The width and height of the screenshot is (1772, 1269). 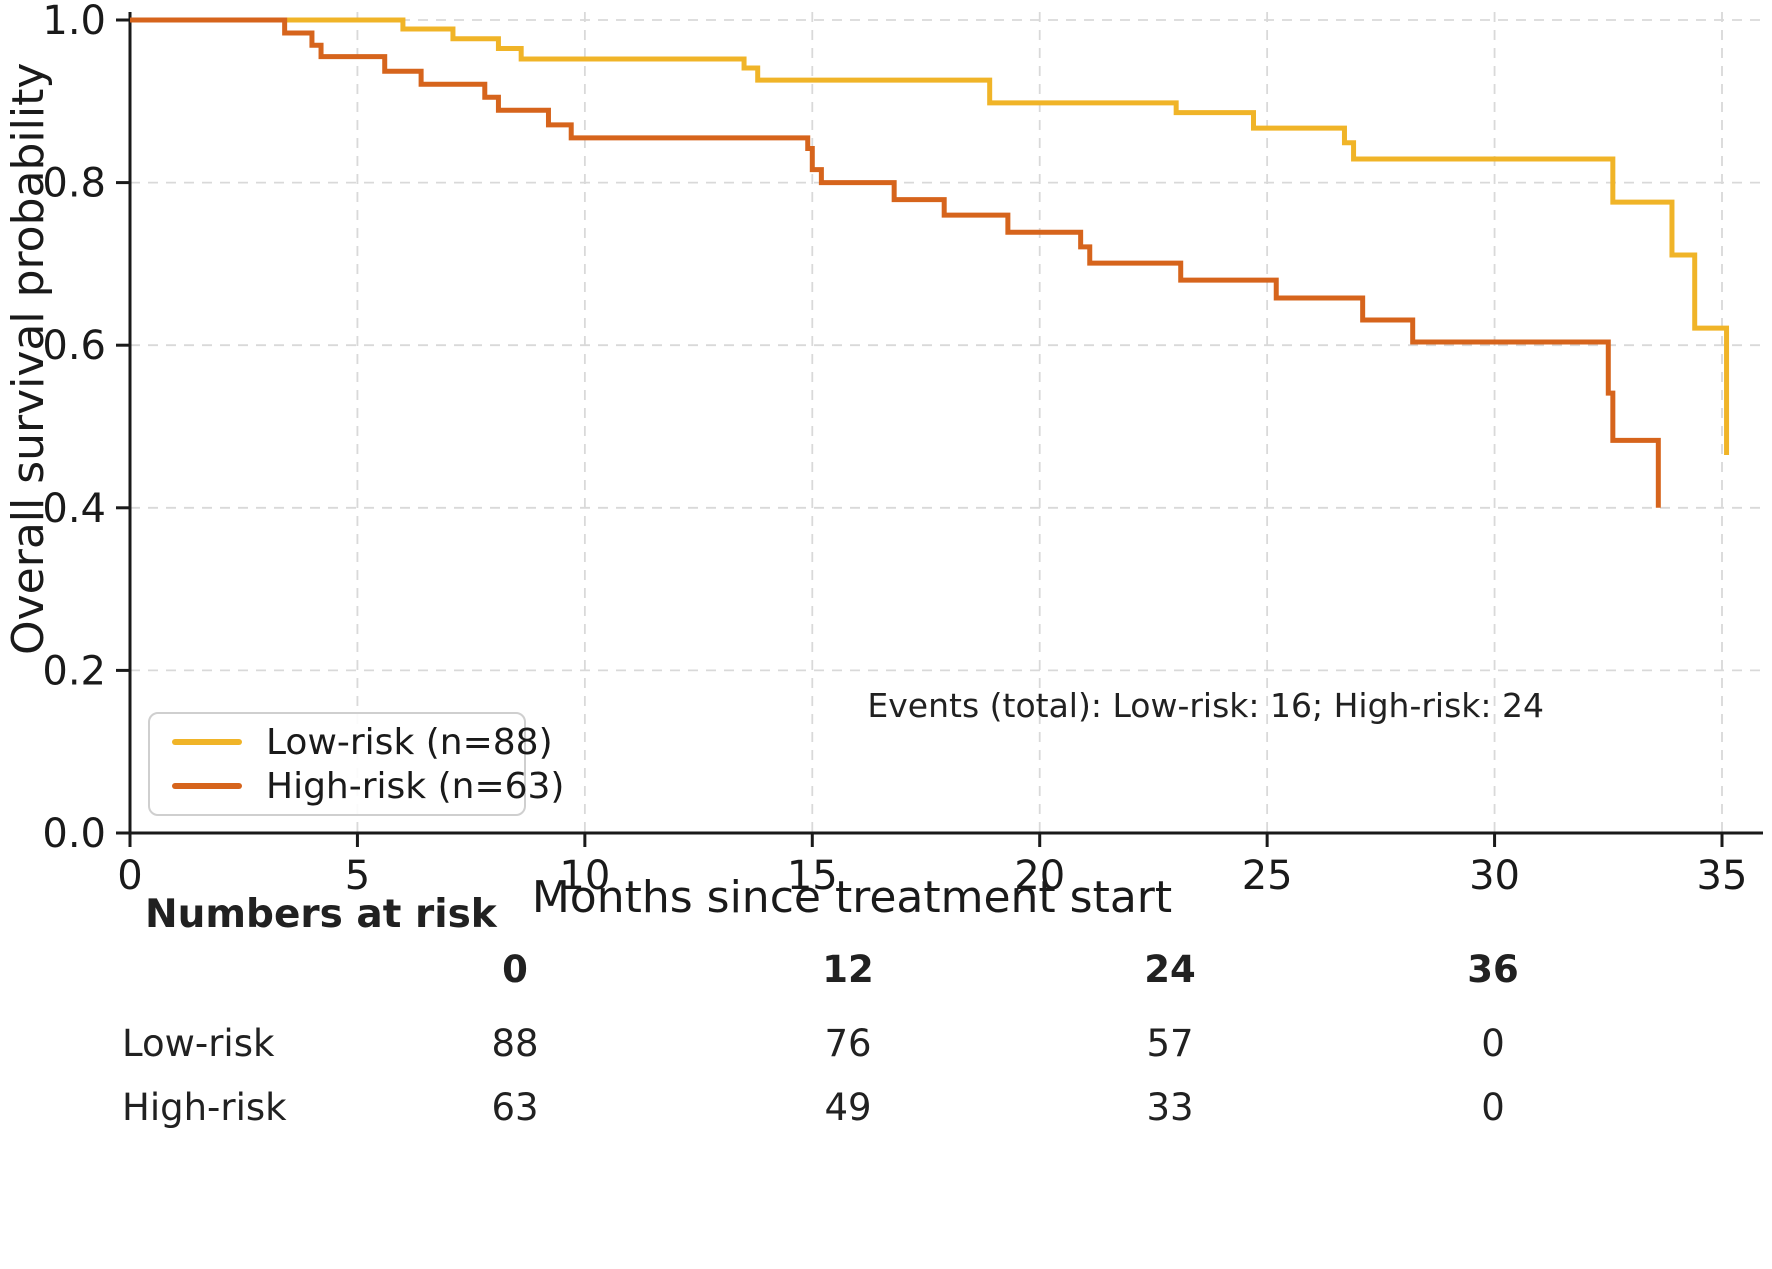 What do you see at coordinates (321, 914) in the screenshot?
I see `risk-table-title: Numbers at risk` at bounding box center [321, 914].